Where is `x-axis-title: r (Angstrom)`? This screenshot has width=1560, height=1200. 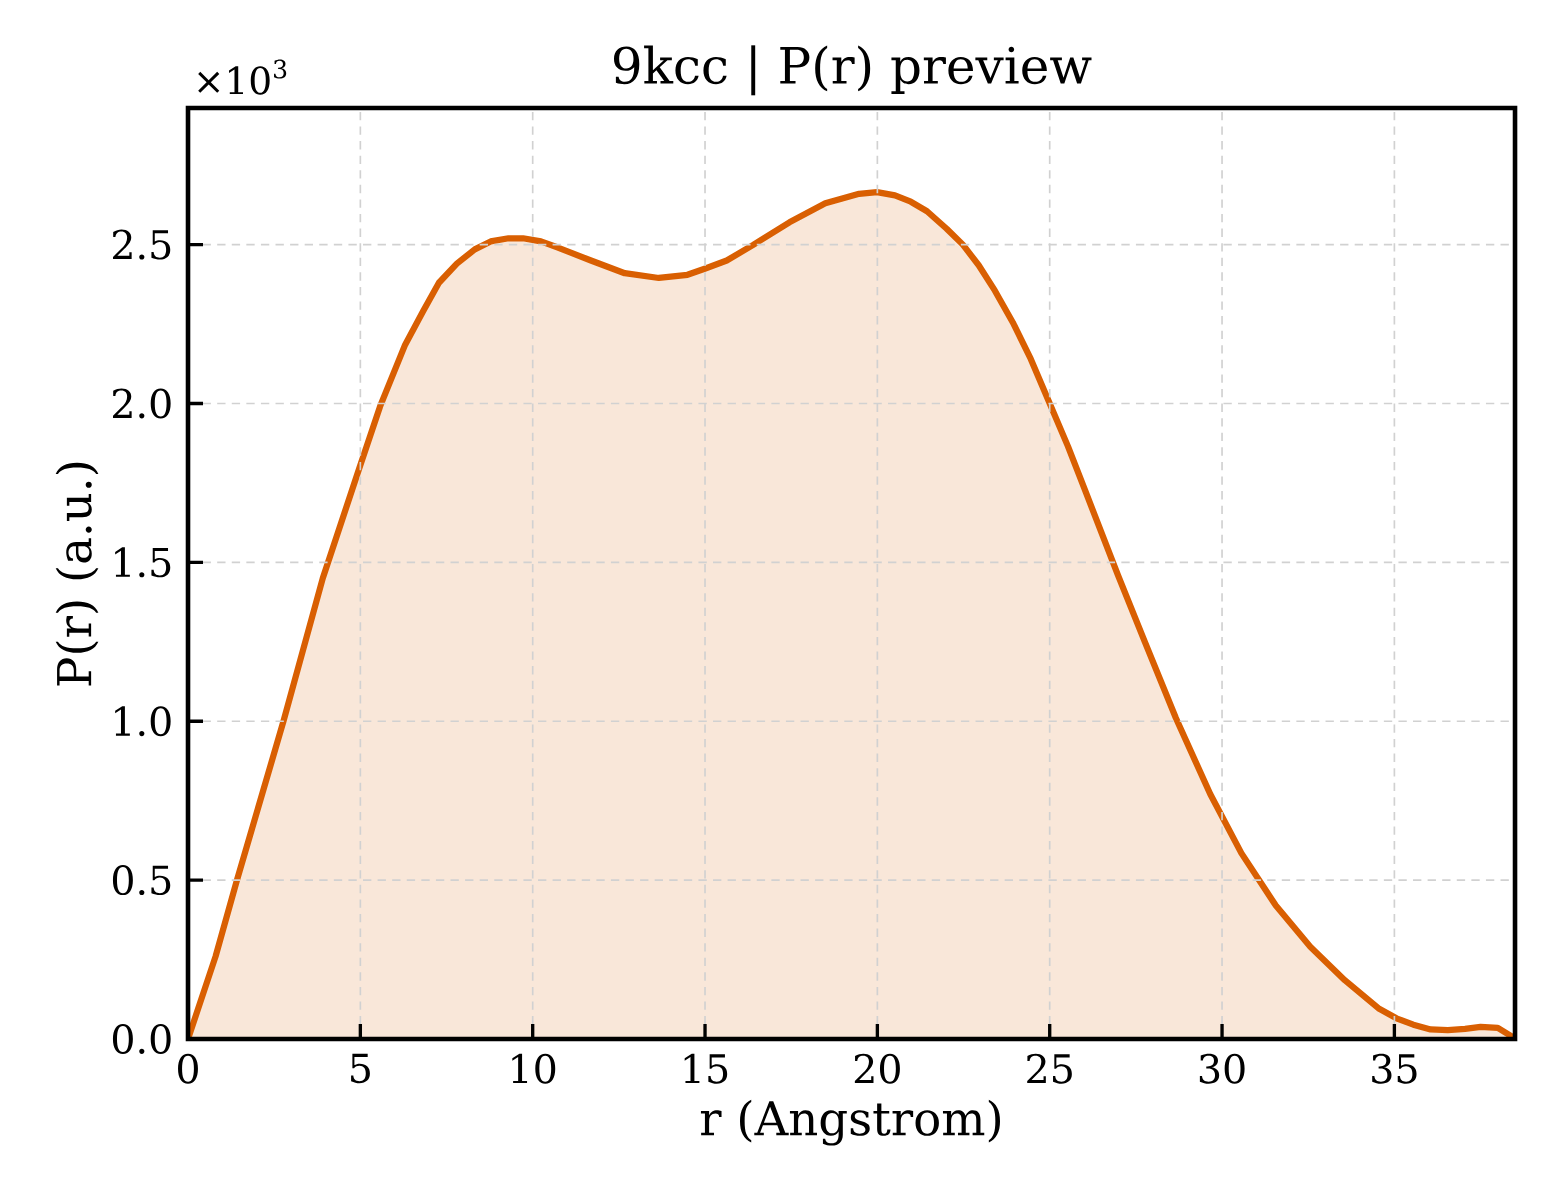 x-axis-title: r (Angstrom) is located at coordinates (850, 1122).